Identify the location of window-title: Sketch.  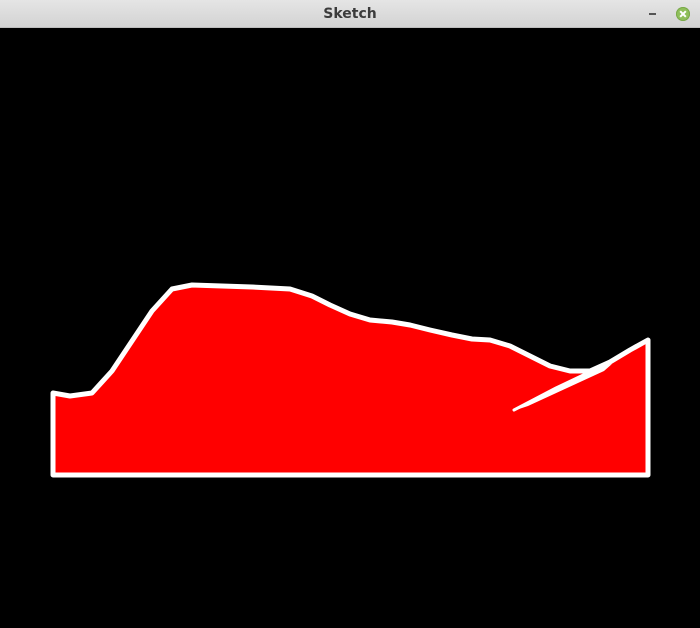
(350, 14).